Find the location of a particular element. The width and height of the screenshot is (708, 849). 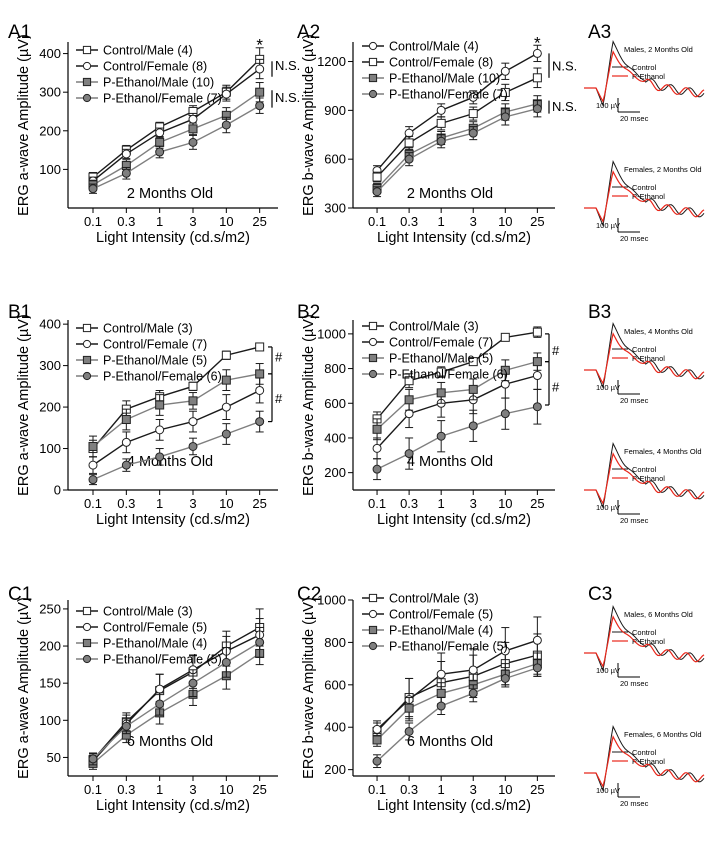

legend-label: Control/Female (8) is located at coordinates (155, 67).